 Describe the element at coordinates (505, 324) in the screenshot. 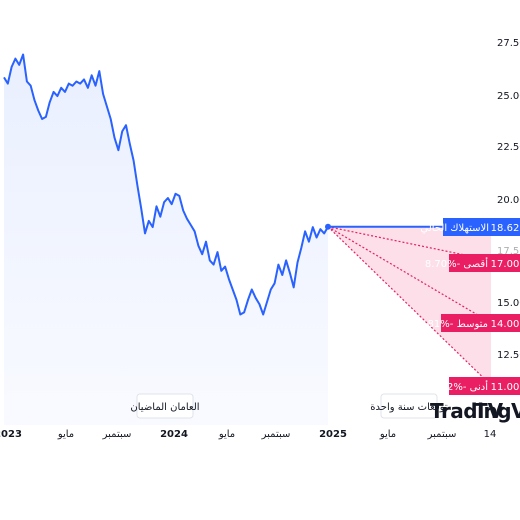

I see `avg-target-value: 14.00` at that location.